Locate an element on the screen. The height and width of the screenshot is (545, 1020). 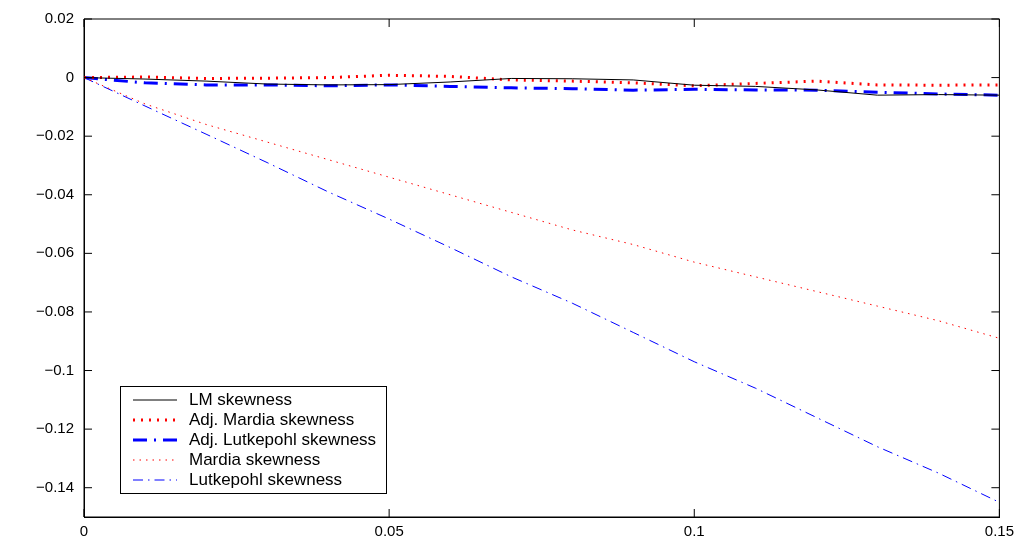
y-tick-label: −0.04 is located at coordinates (55, 193).